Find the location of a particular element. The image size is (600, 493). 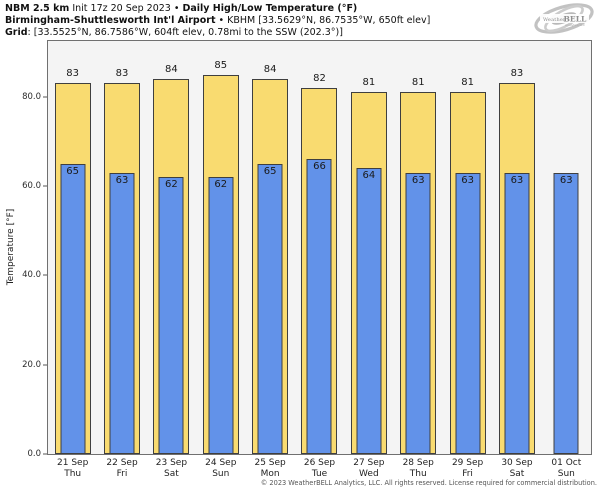

bar-group: 83 65 is located at coordinates (72, 247).